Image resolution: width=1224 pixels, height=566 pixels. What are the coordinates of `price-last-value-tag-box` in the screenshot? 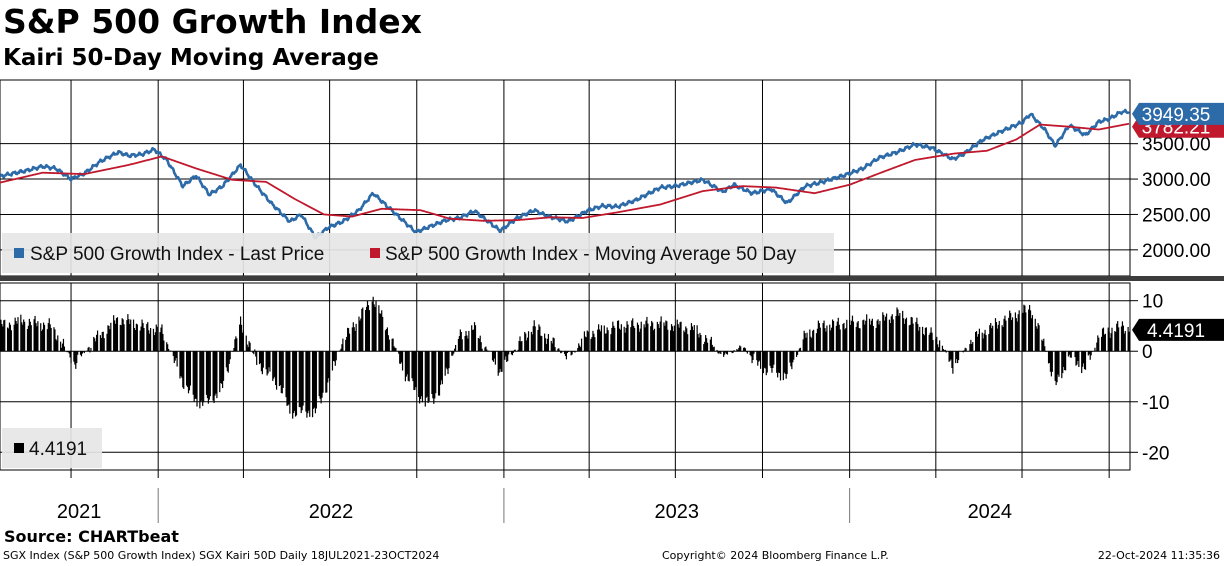 It's located at (1178, 113).